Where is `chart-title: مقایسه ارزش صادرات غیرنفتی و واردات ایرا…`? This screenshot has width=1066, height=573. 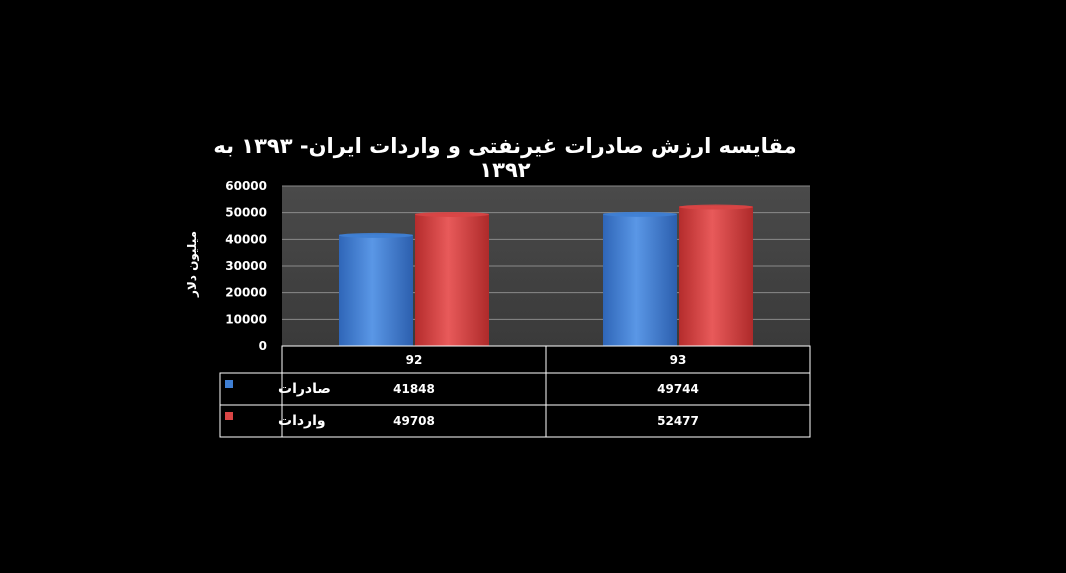 chart-title: مقایسه ارزش صادرات غیرنفتی و واردات ایرا… is located at coordinates (505, 158).